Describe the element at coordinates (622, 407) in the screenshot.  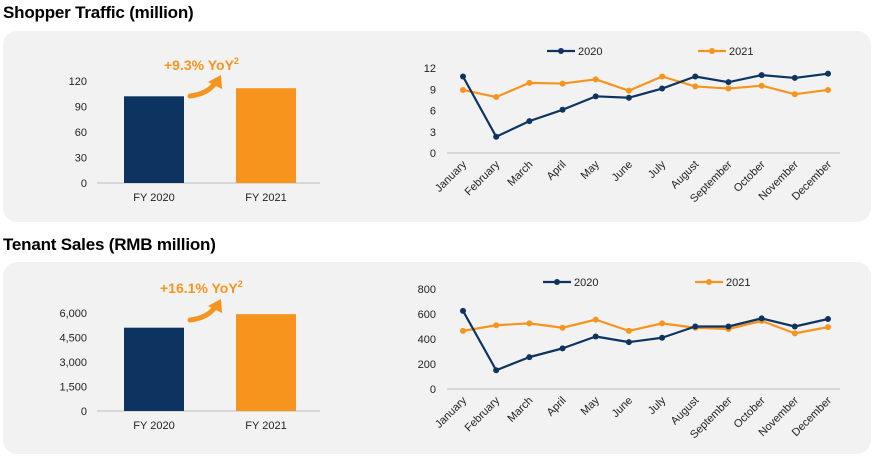
I see `line-category-label: June` at that location.